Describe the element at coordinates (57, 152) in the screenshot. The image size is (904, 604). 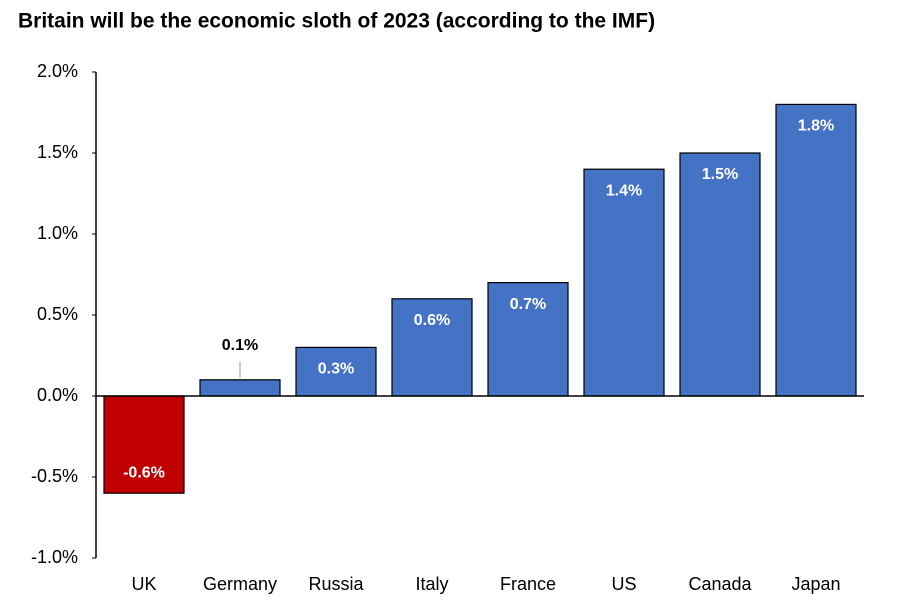
I see `y-tick-label: 1.5%` at that location.